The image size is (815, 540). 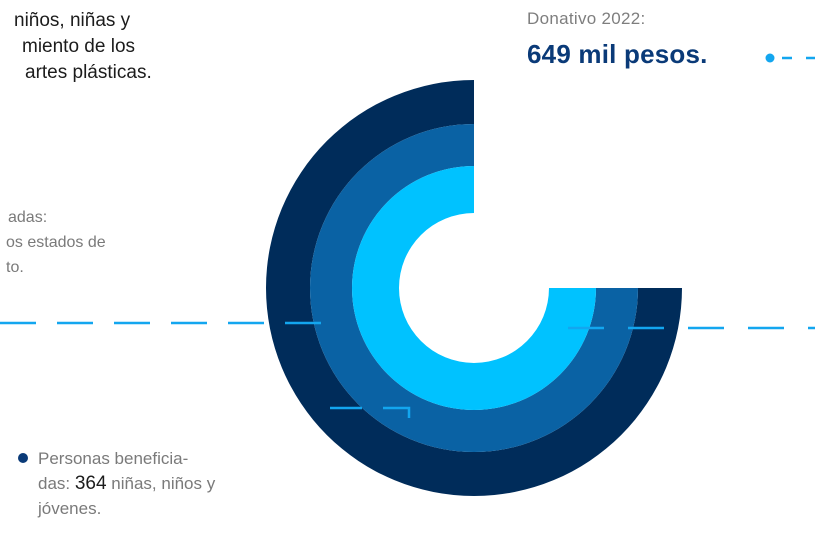 I want to click on states-text: adas: os estados de to., so click(x=53, y=242).